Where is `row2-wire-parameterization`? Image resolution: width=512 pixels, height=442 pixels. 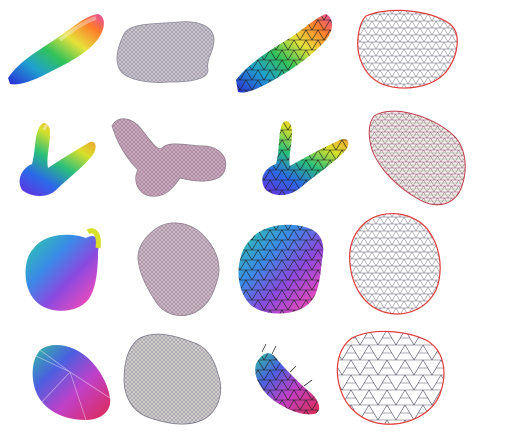 row2-wire-parameterization is located at coordinates (417, 158).